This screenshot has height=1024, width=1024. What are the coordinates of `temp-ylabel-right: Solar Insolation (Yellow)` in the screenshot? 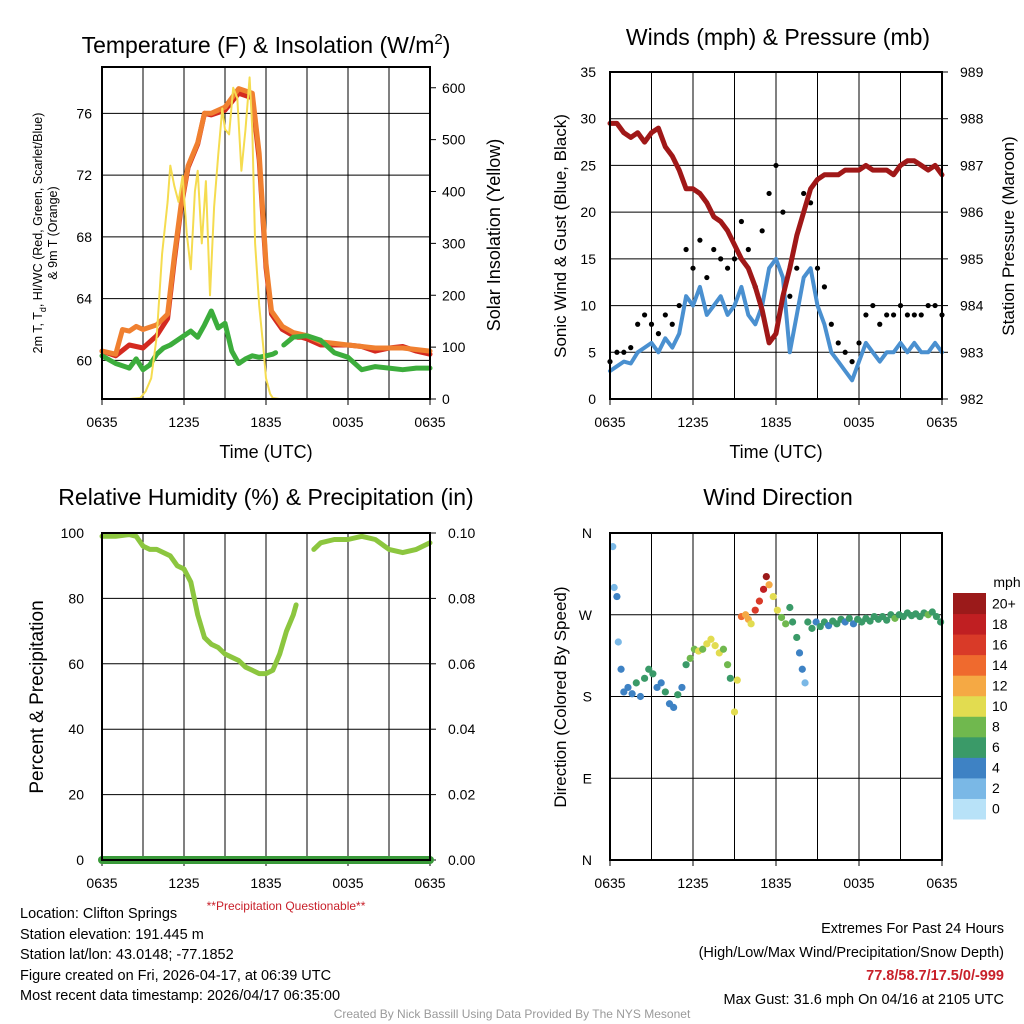 It's located at (494, 235).